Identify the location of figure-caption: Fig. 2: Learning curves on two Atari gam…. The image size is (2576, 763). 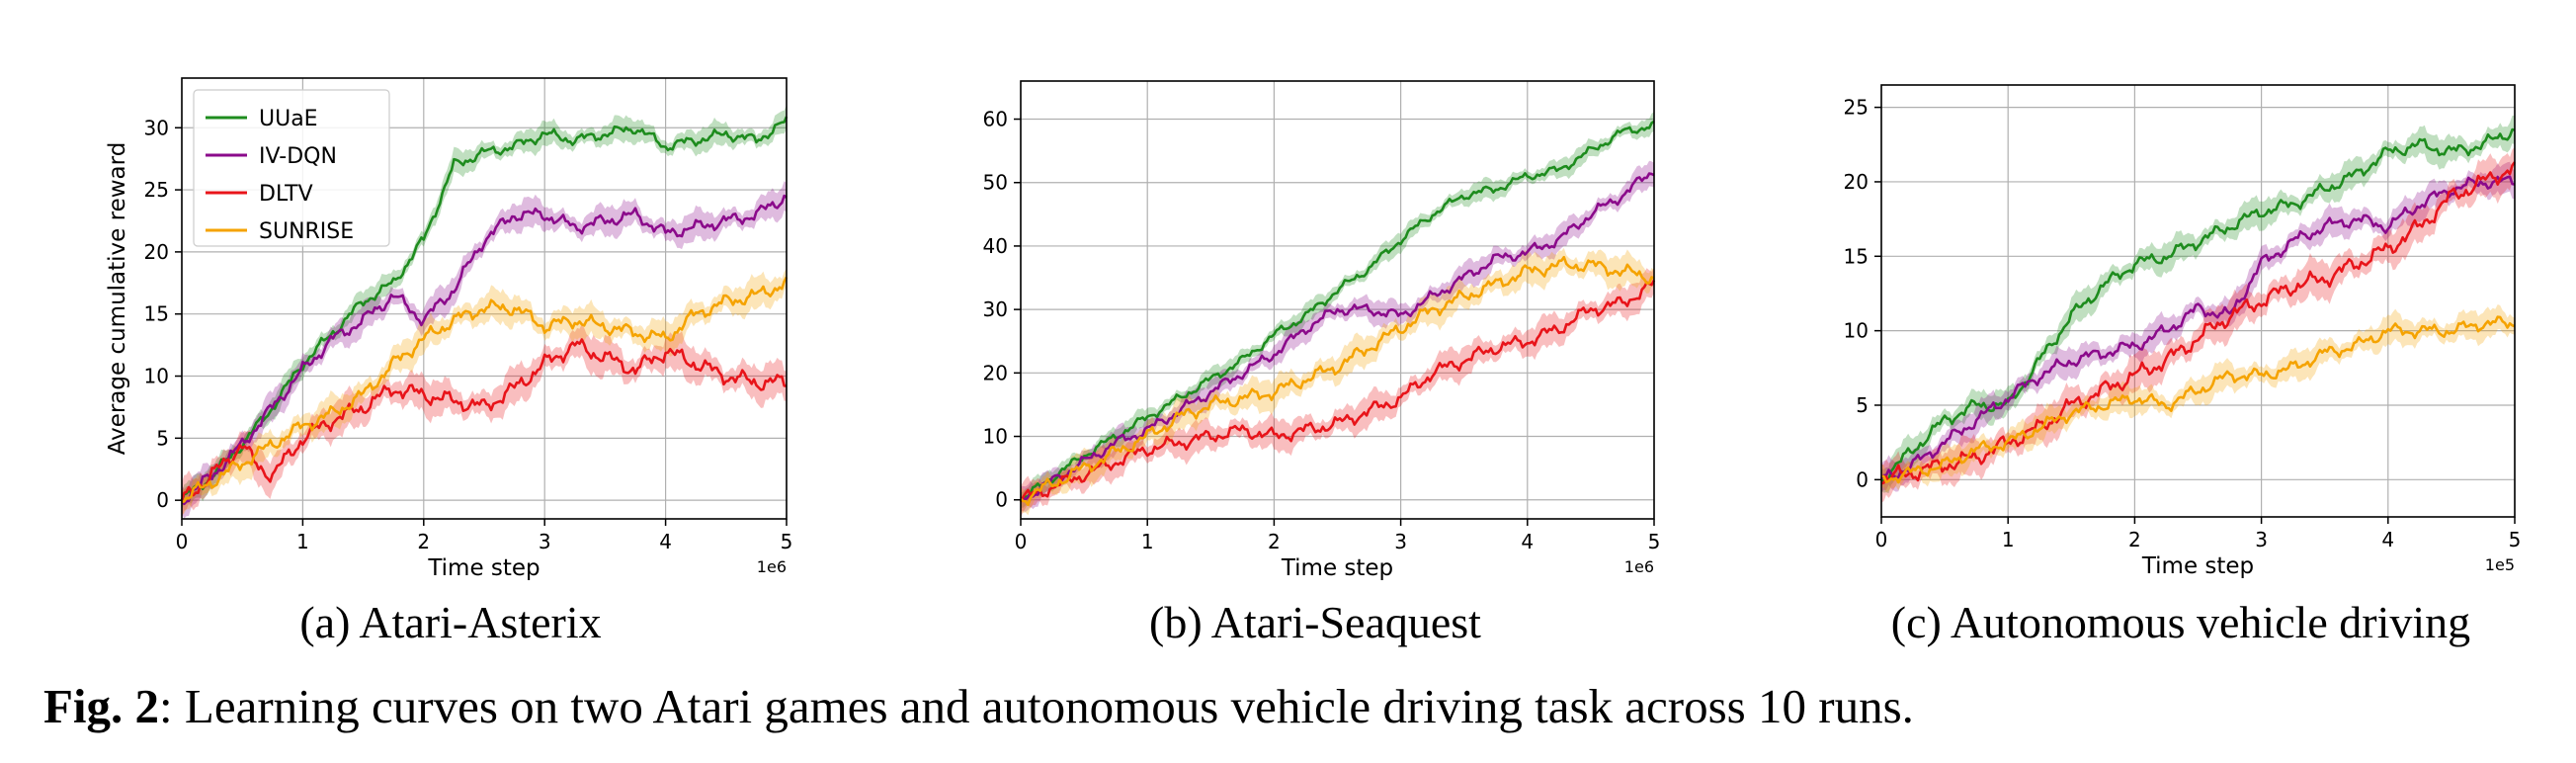
(1298, 706).